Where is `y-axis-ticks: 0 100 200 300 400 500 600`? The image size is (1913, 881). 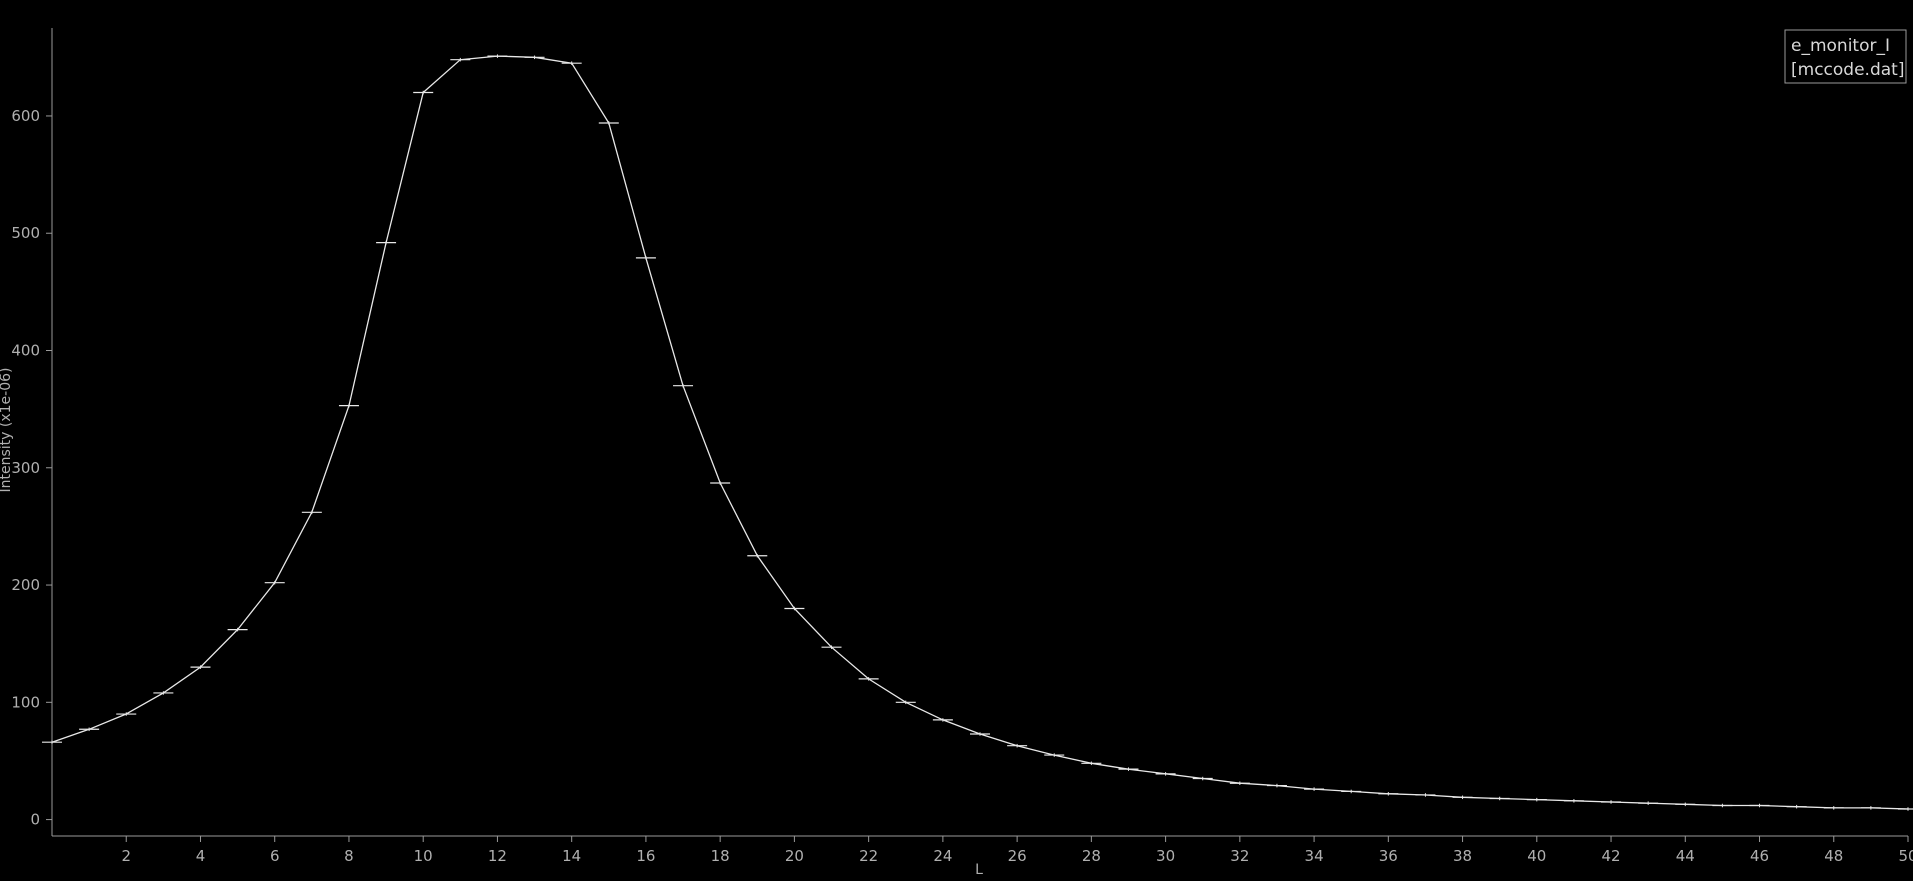
y-axis-ticks: 0 100 200 300 400 500 600 is located at coordinates (31, 468).